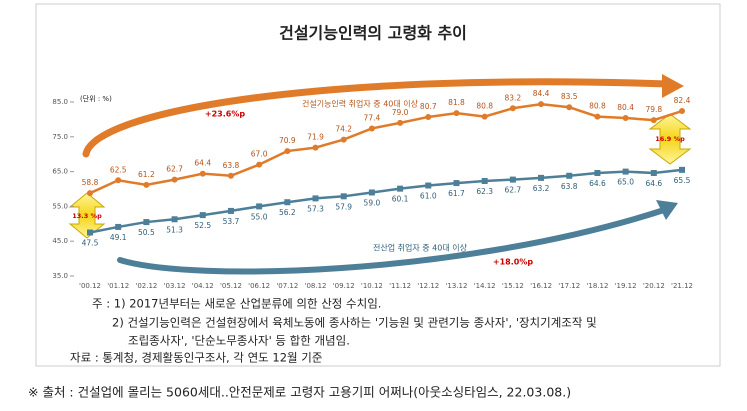 This screenshot has height=411, width=747. I want to click on value-label: 70.9, so click(287, 140).